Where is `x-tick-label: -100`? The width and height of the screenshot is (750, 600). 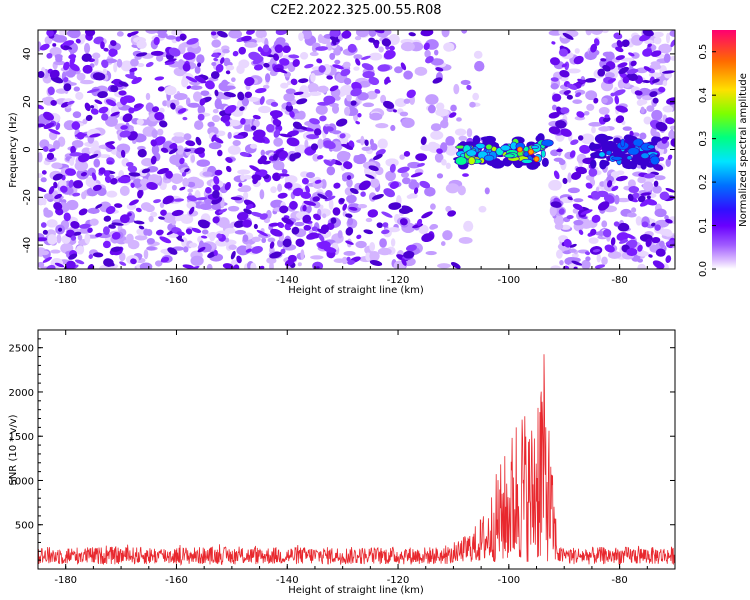
x-tick-label: -100 is located at coordinates (508, 580).